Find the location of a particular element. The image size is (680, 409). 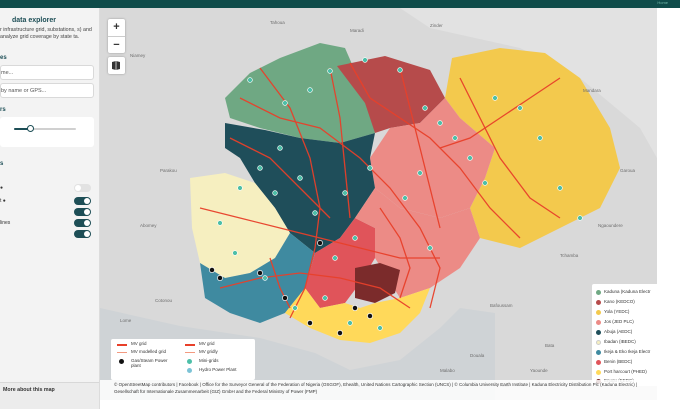

disco-label: Yola (YEDC) is located at coordinates (617, 311).